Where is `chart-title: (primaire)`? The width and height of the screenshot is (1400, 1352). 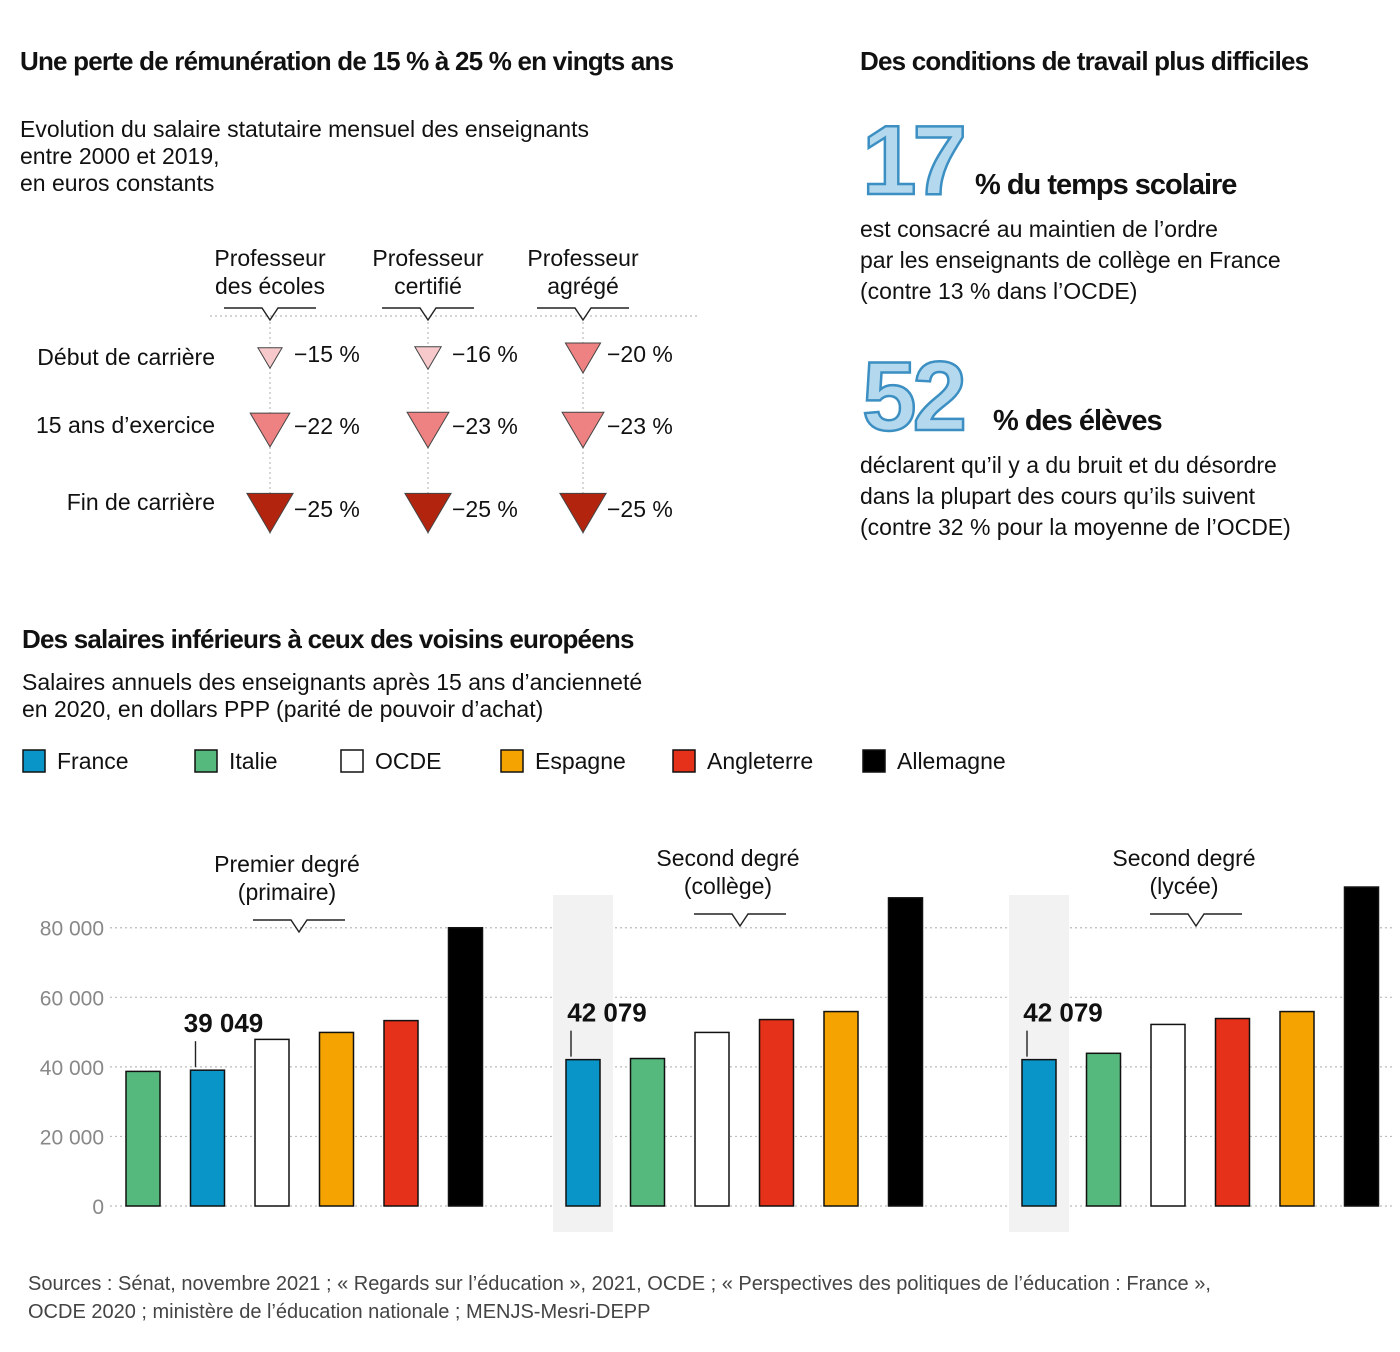 chart-title: (primaire) is located at coordinates (287, 892).